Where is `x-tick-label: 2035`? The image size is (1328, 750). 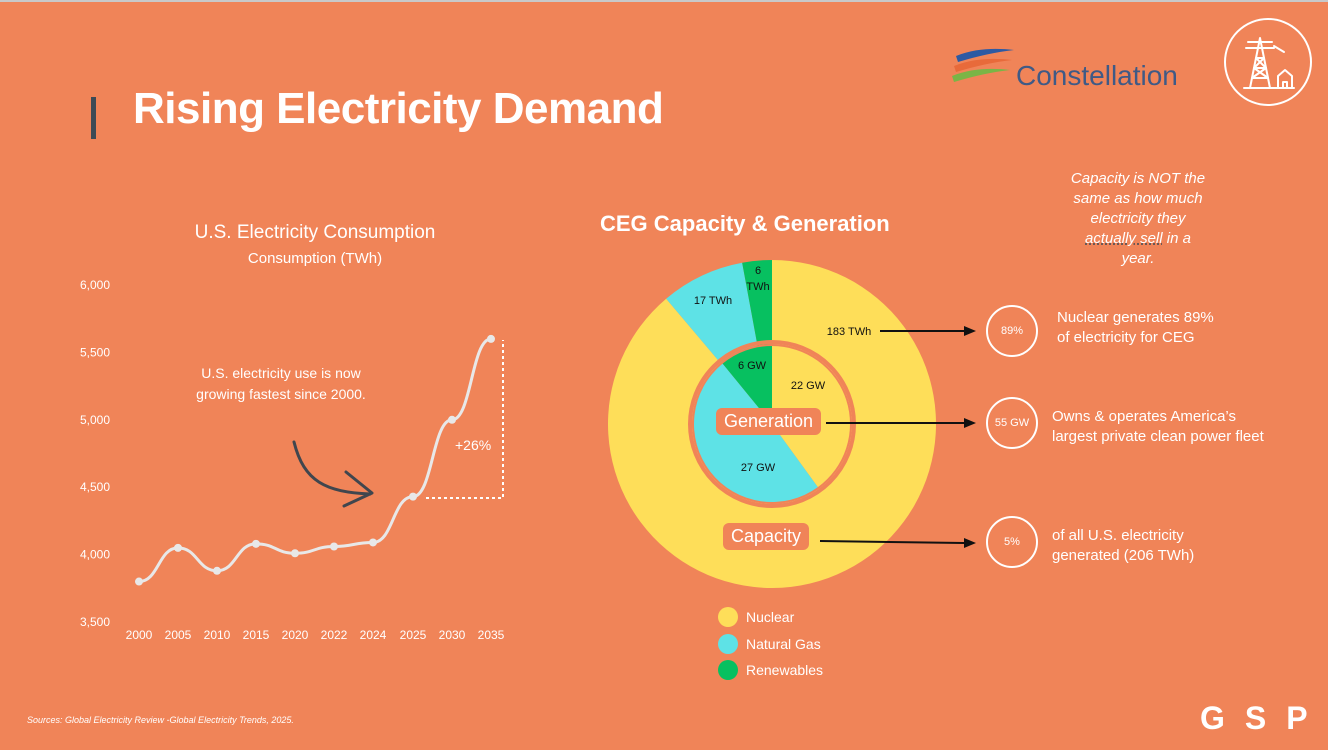 x-tick-label: 2035 is located at coordinates (491, 635).